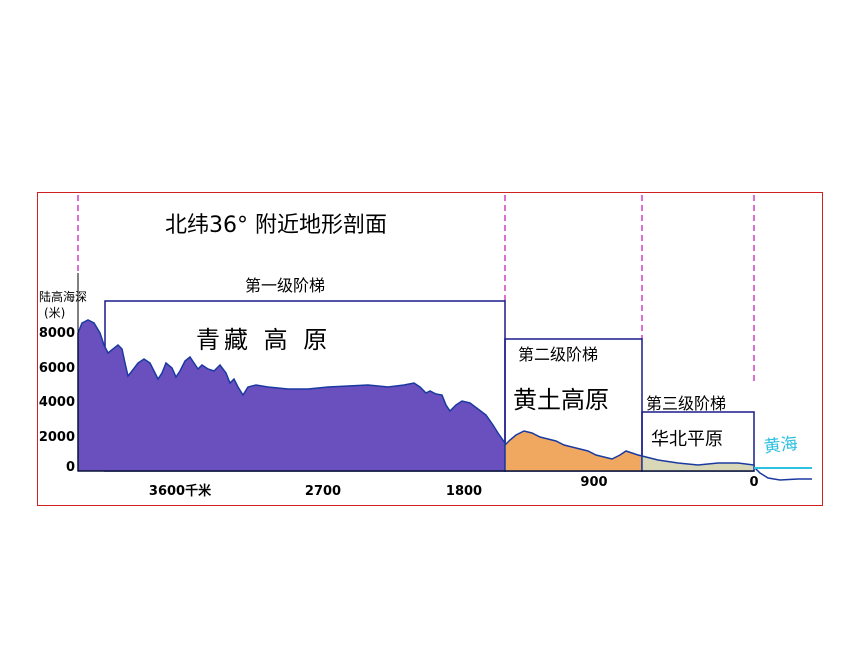  Describe the element at coordinates (573, 451) in the screenshot. I see `step-2-terrain` at that location.